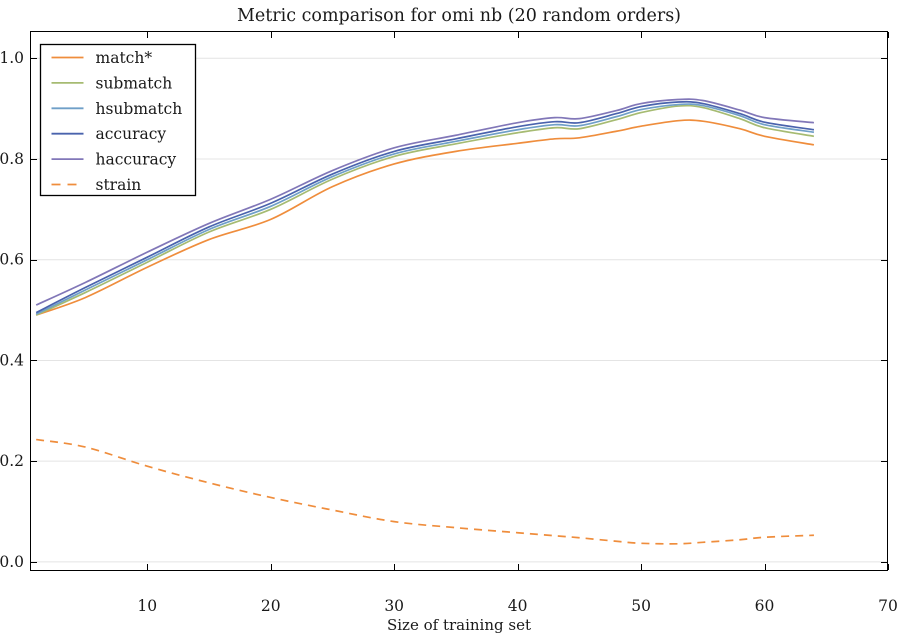 The width and height of the screenshot is (906, 644). Describe the element at coordinates (458, 625) in the screenshot. I see `x-axis-label: Size of training set` at that location.